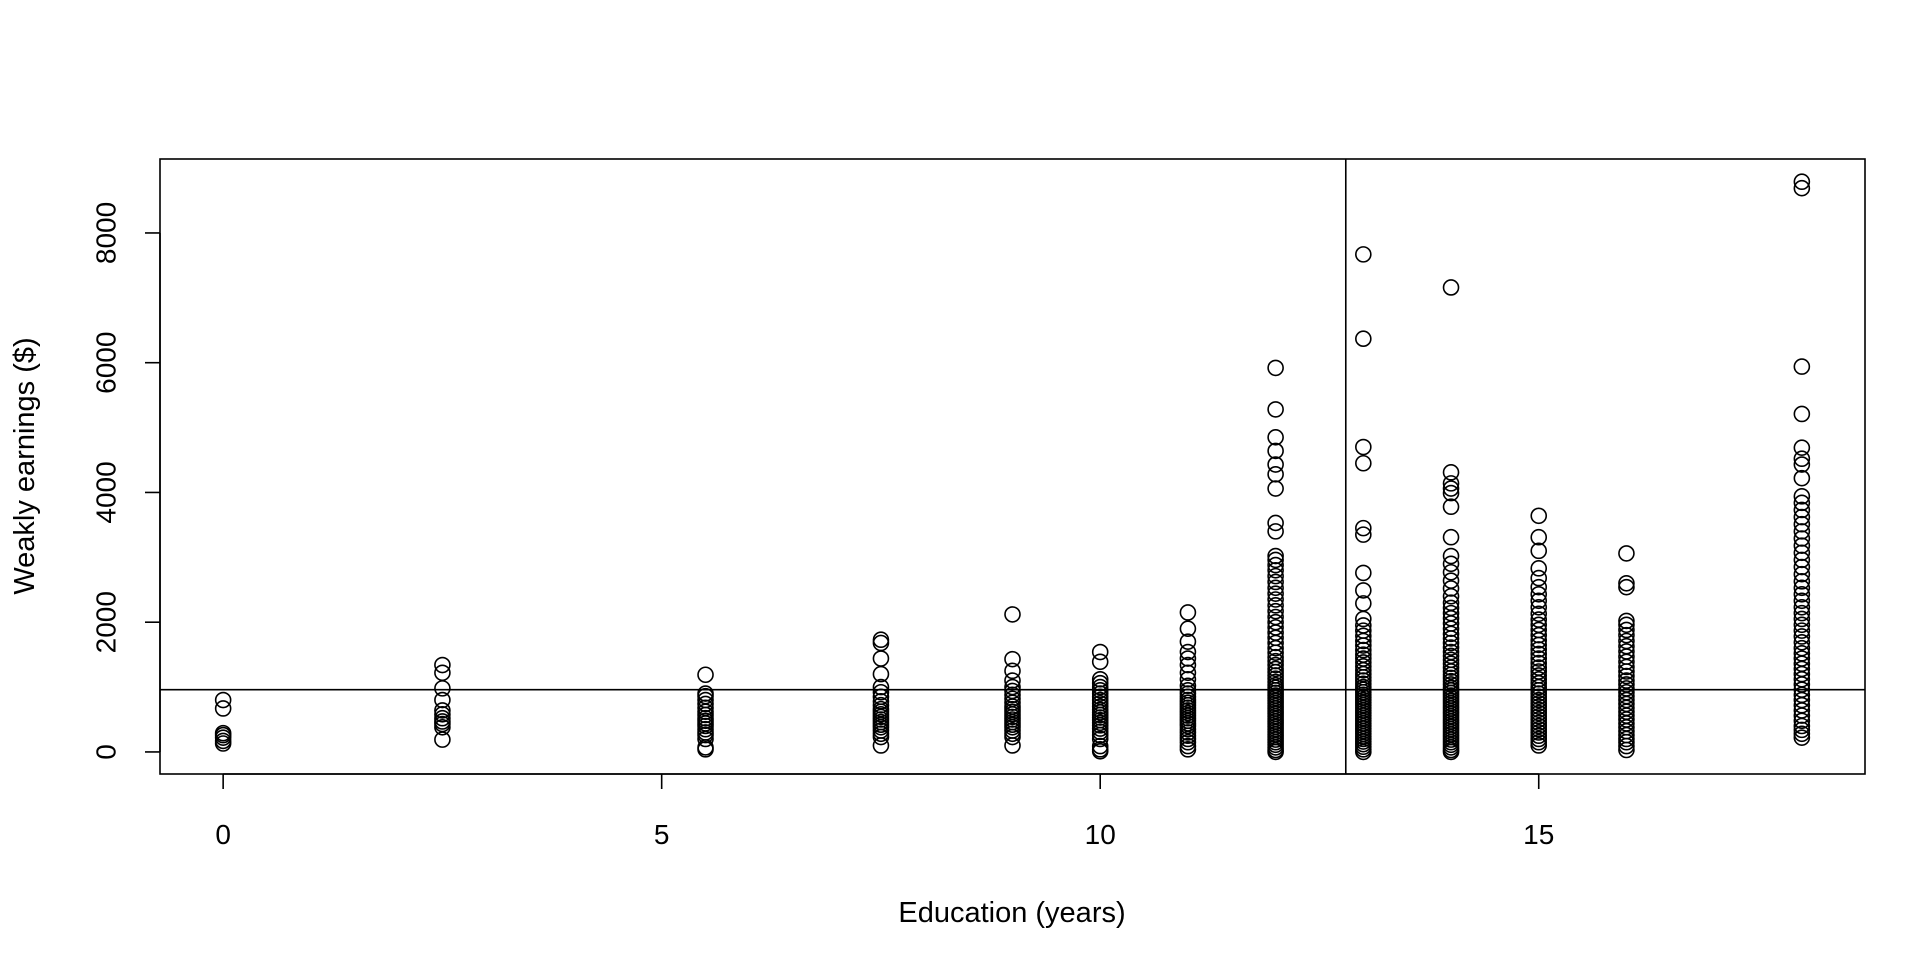 This screenshot has width=1920, height=960. I want to click on y-tick-label: 2000, so click(105, 622).